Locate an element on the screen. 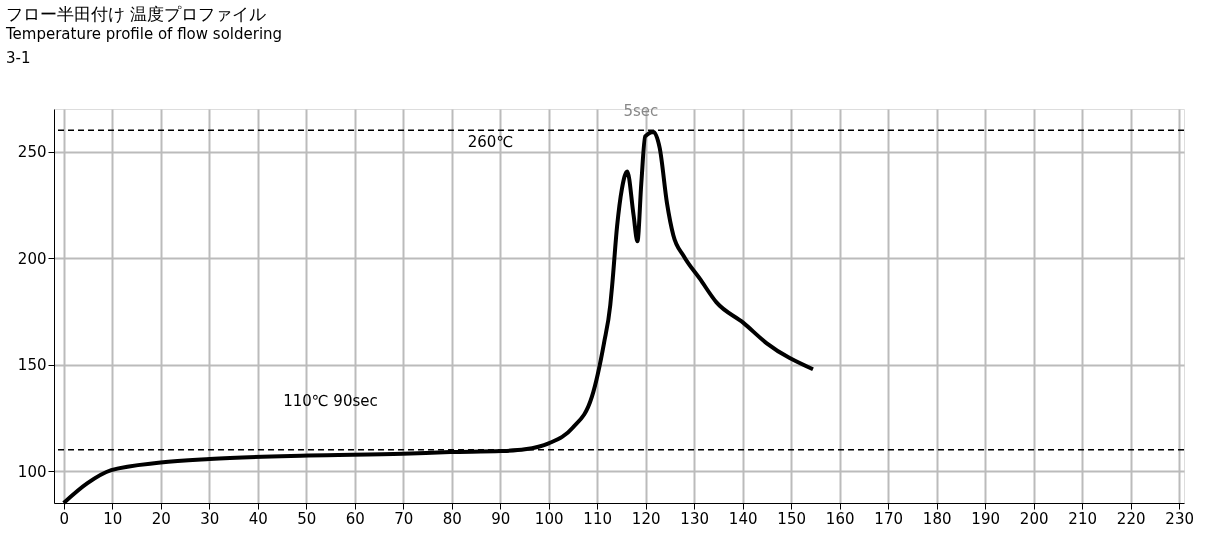 This screenshot has height=537, width=1208. x-tick-label: 150 is located at coordinates (791, 518).